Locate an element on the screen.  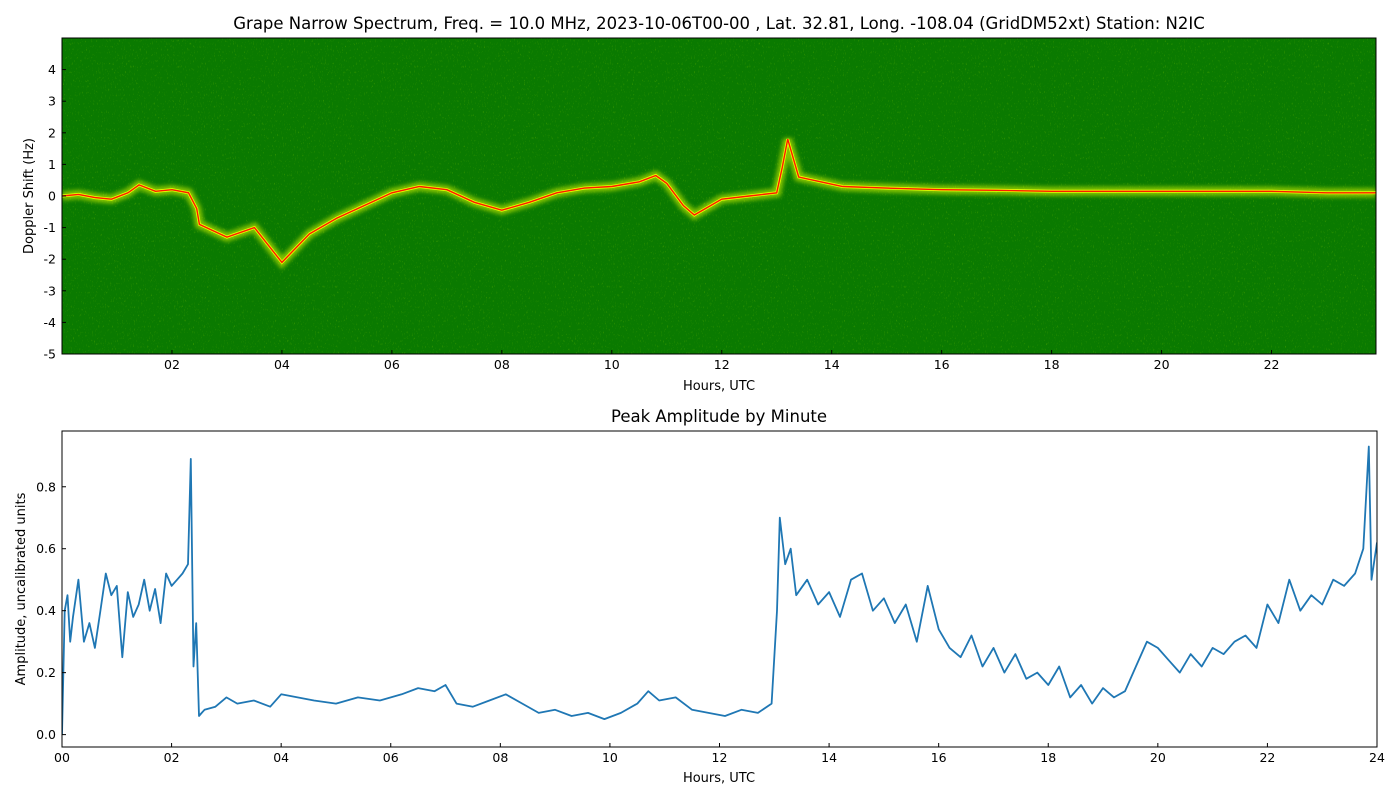
amplitude-ylabel: Amplitude, uncalibrated units is located at coordinates (21, 588).